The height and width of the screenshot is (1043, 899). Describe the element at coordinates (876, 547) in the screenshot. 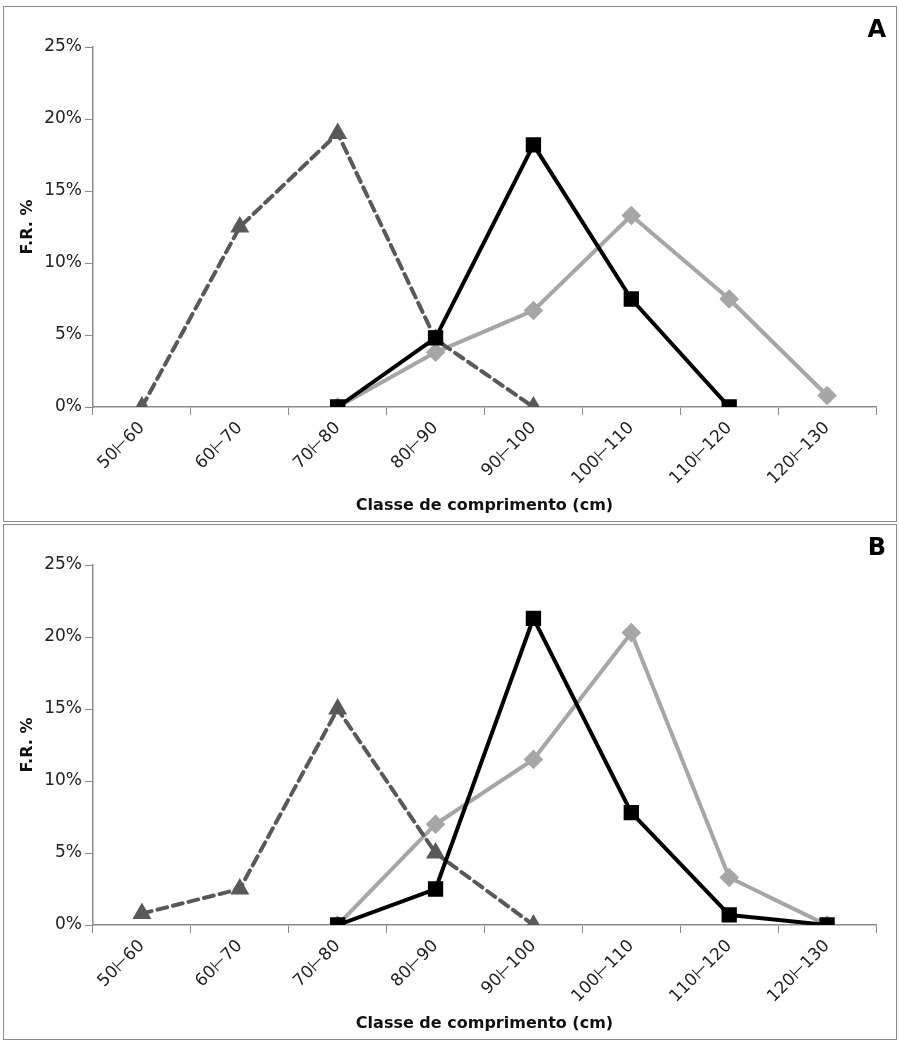

I see `chart-title: B` at that location.